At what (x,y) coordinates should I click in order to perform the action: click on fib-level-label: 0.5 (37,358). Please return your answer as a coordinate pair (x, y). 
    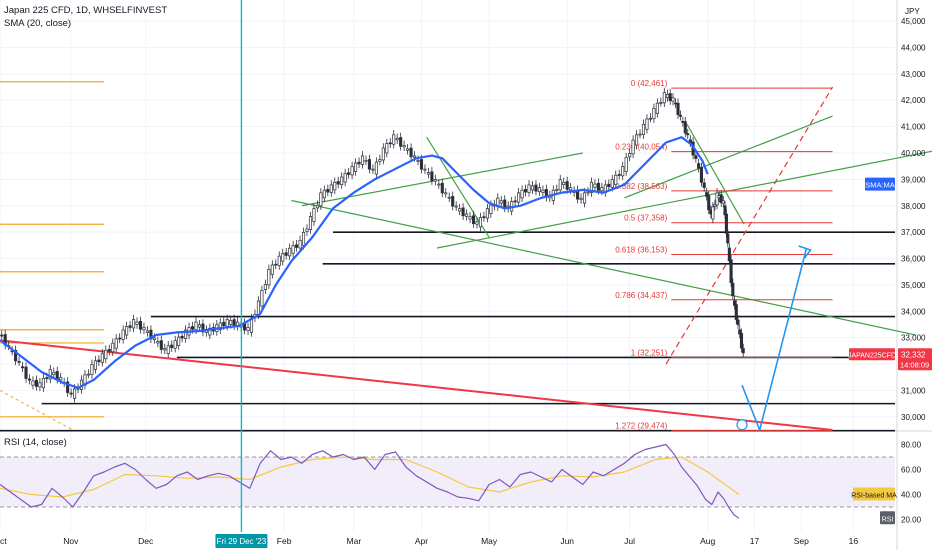
    Looking at the image, I should click on (645, 218).